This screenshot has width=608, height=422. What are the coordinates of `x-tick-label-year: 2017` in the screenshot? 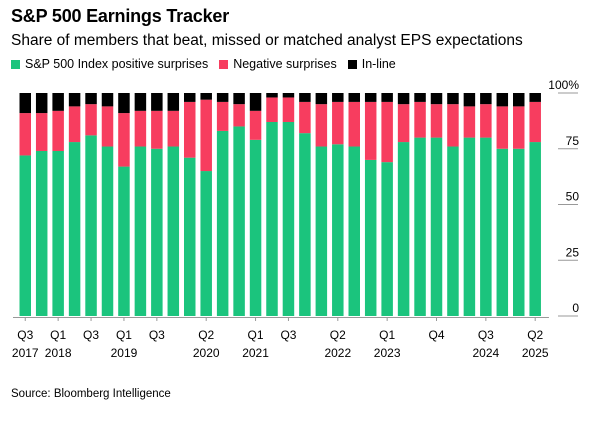 It's located at (25, 353).